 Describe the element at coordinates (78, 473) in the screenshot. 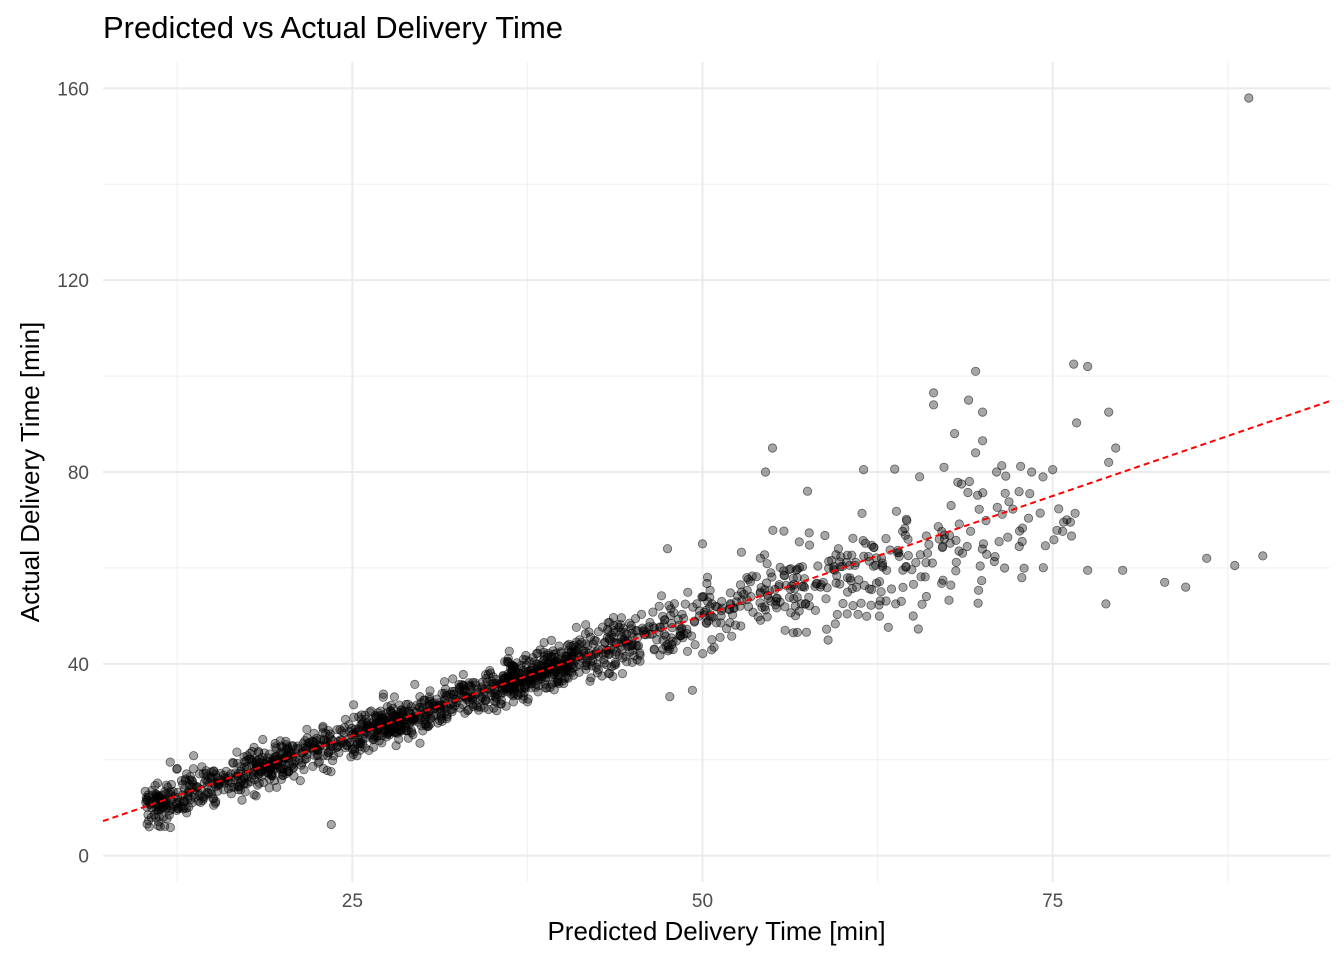

I see `y-tick-label: 80` at that location.